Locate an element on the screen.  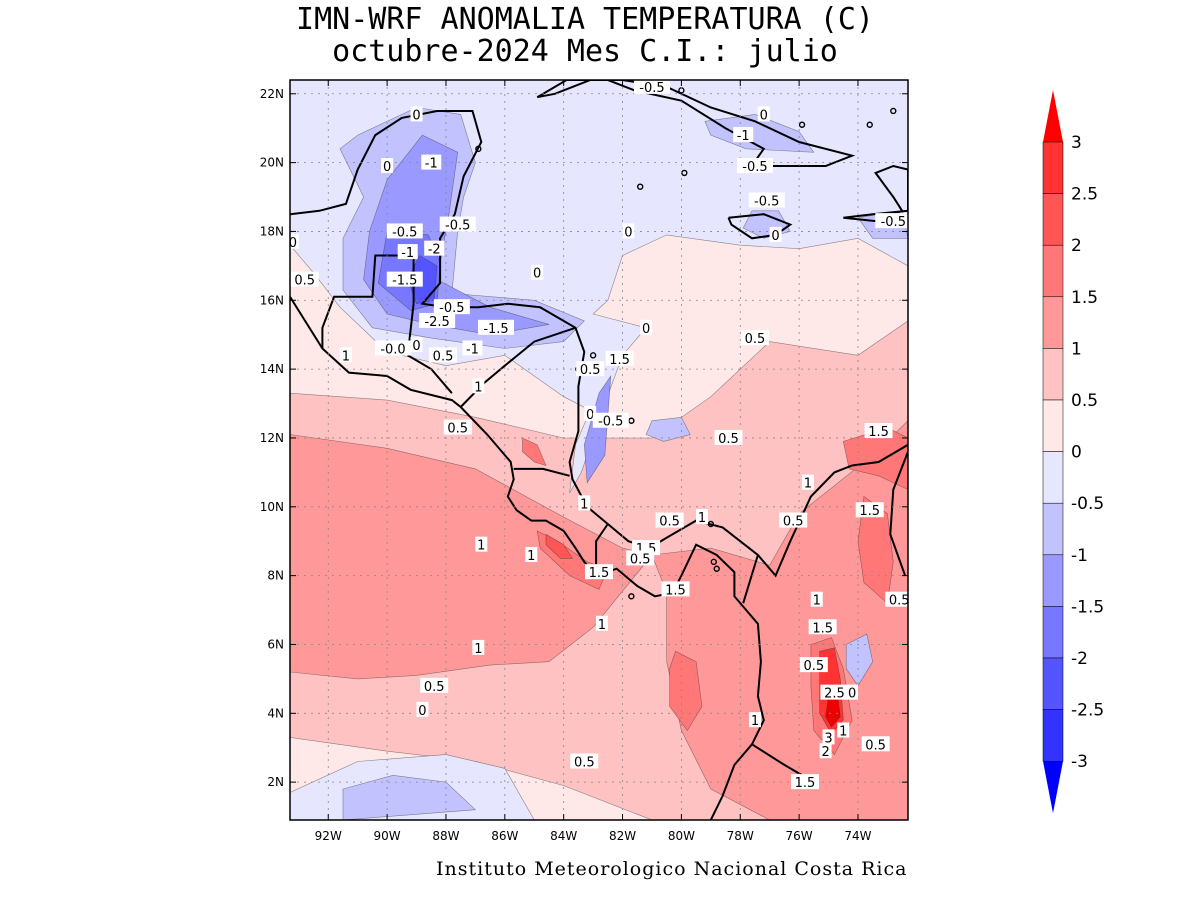
lat-tick-label: 16N is located at coordinates (272, 300).